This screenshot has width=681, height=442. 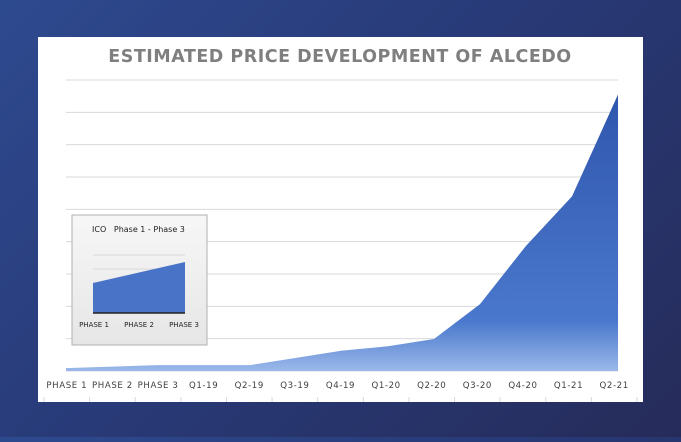 What do you see at coordinates (339, 57) in the screenshot?
I see `chart-title: ESTIMATED PRICE DEVELOPMENT OF ALCEDO` at bounding box center [339, 57].